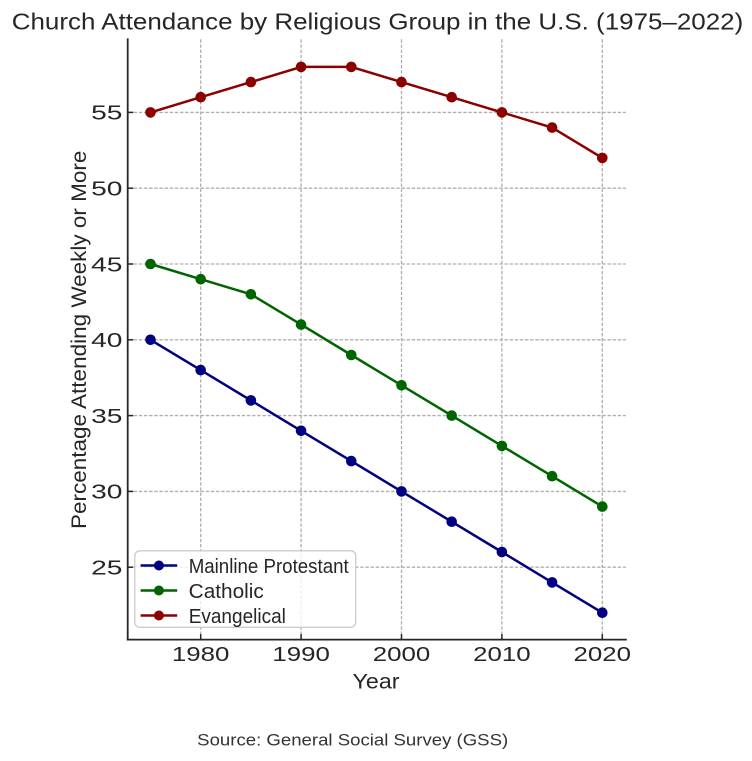 The width and height of the screenshot is (752, 761). I want to click on svg-text: Year, so click(376, 682).